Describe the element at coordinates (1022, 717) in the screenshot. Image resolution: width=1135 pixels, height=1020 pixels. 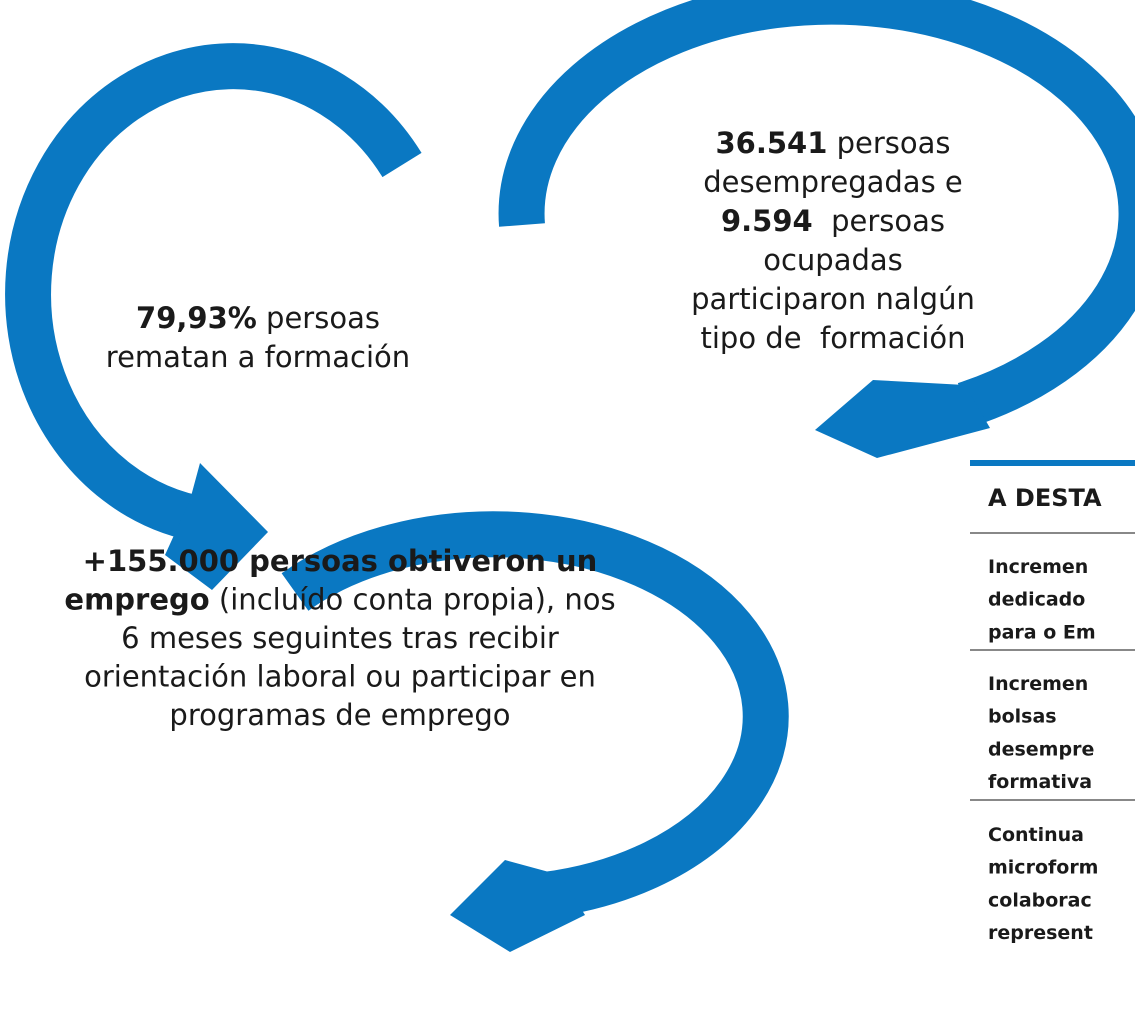
I see `panel-item-text: bolsas` at that location.